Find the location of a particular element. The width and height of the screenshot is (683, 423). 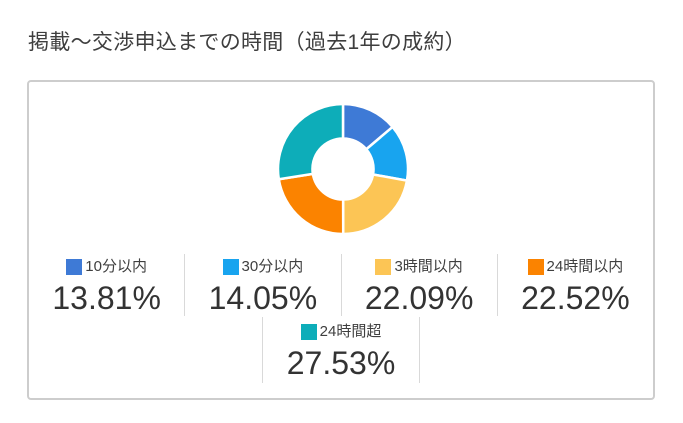

legend-item: 10分以内 13.81% is located at coordinates (106, 285).